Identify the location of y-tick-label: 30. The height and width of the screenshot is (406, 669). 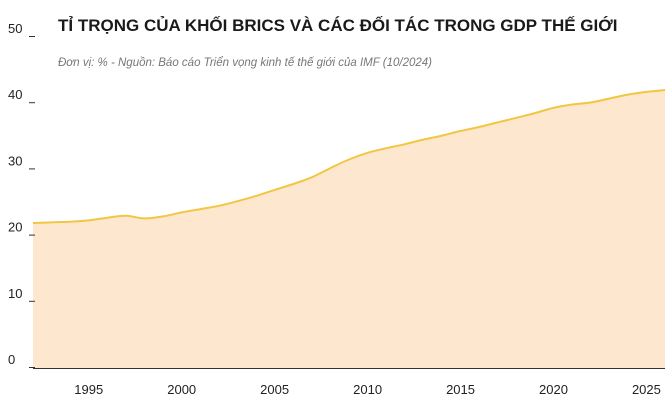
(15, 160).